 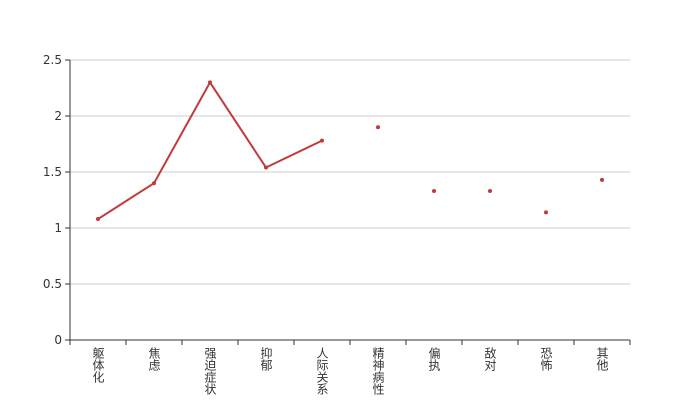 I want to click on y-tick-label: 1, so click(x=58, y=228).